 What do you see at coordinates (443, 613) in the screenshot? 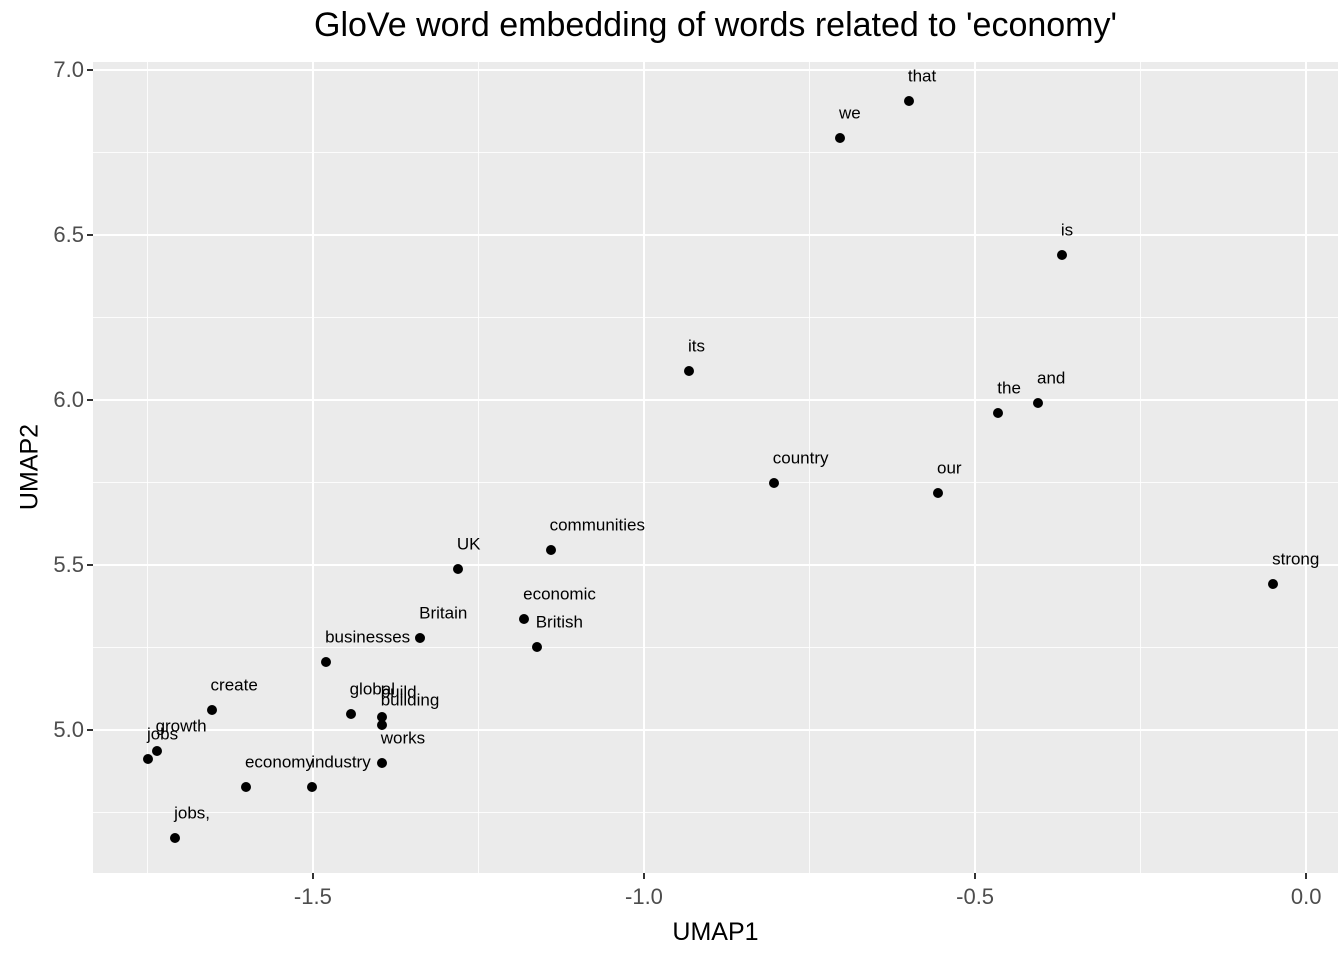
I see `point-label: Britain` at bounding box center [443, 613].